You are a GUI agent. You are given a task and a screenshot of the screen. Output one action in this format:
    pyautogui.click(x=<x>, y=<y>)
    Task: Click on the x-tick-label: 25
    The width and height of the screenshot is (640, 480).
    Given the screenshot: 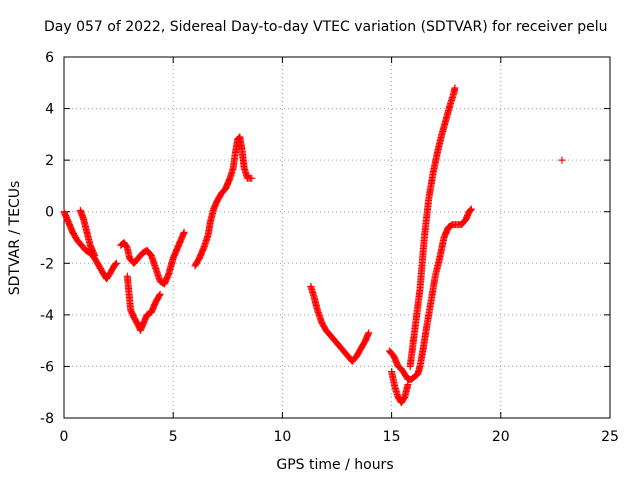 What is the action you would take?
    pyautogui.click(x=610, y=437)
    